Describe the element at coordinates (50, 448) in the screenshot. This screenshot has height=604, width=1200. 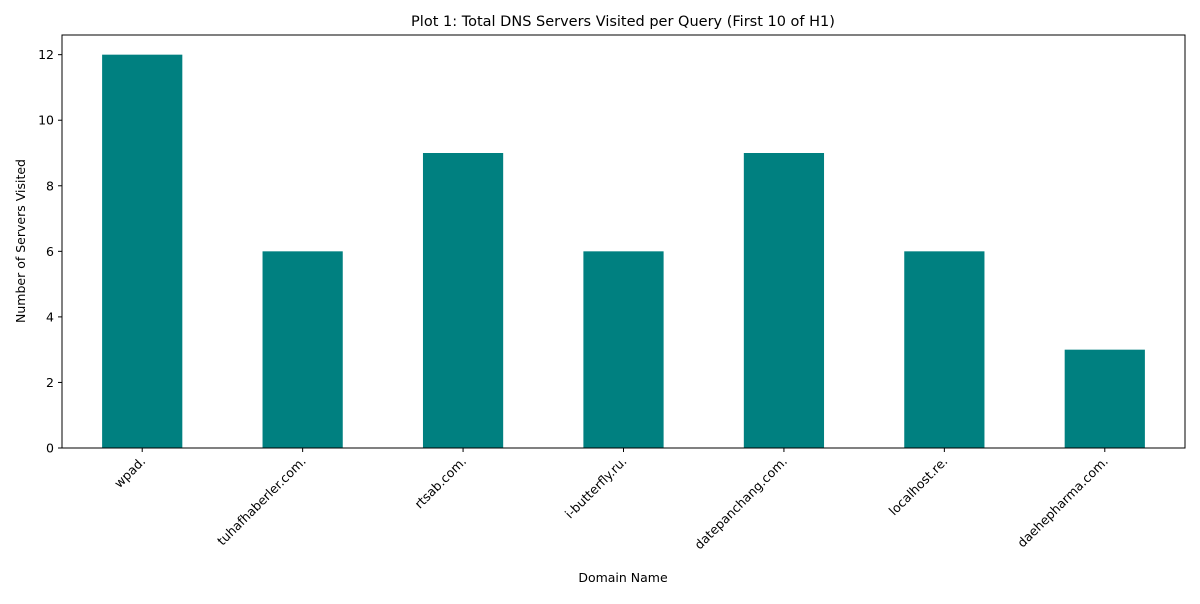
I see `y-tick-label-0: 0` at that location.